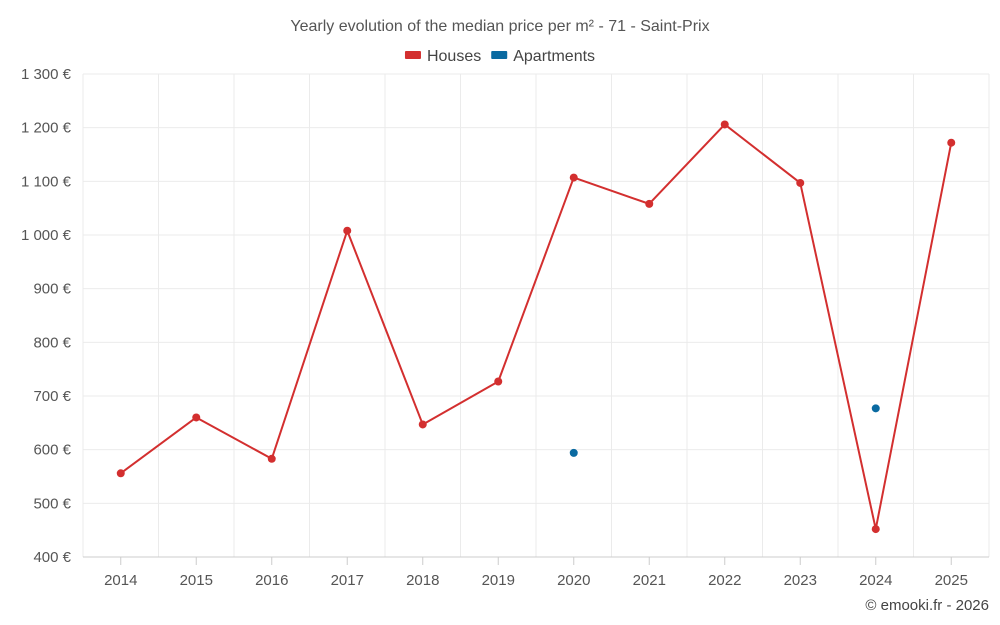 Image resolution: width=1000 pixels, height=625 pixels. What do you see at coordinates (52, 557) in the screenshot?
I see `y-tick-label: 400 €` at bounding box center [52, 557].